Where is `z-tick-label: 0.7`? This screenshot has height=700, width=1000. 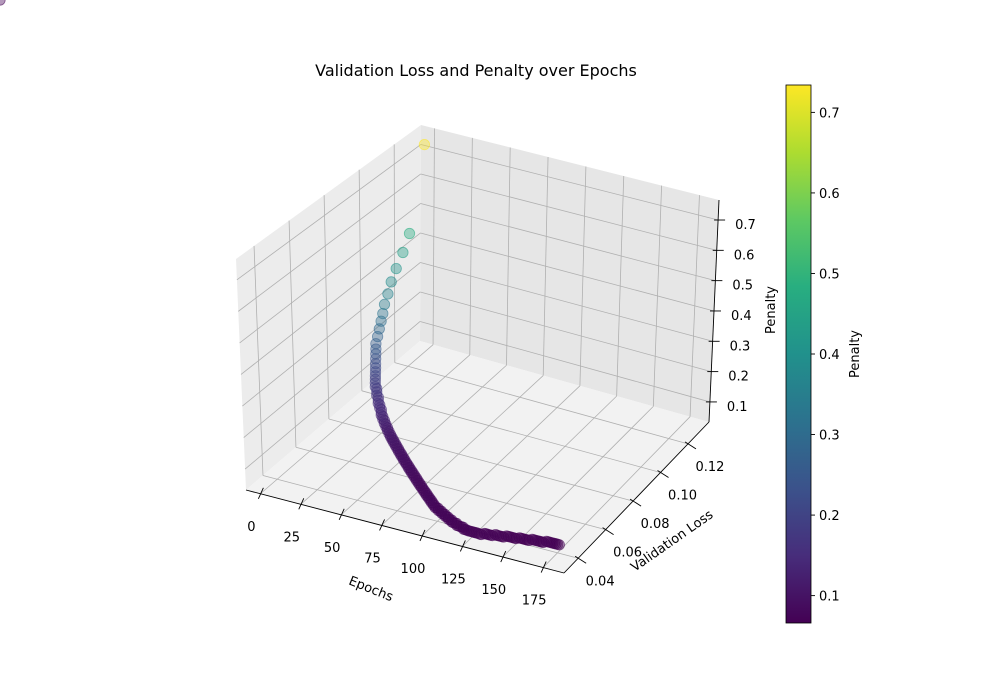
z-tick-label: 0.7 is located at coordinates (745, 225).